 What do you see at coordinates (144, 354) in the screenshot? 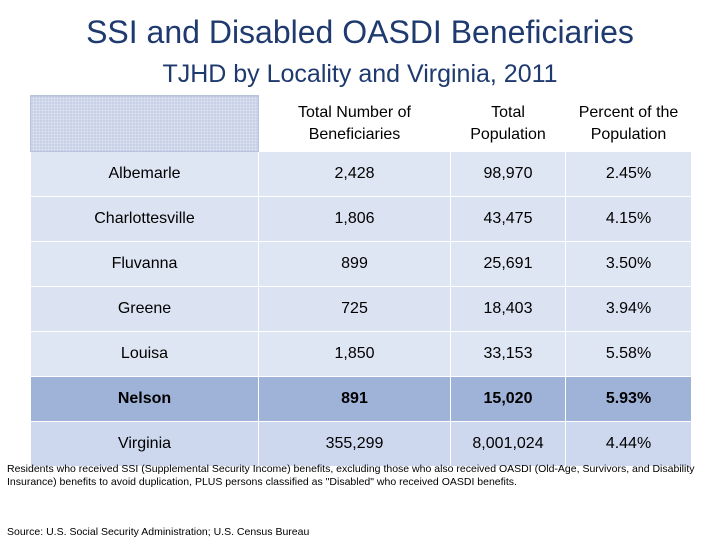
I see `locality-cell: Louisa` at bounding box center [144, 354].